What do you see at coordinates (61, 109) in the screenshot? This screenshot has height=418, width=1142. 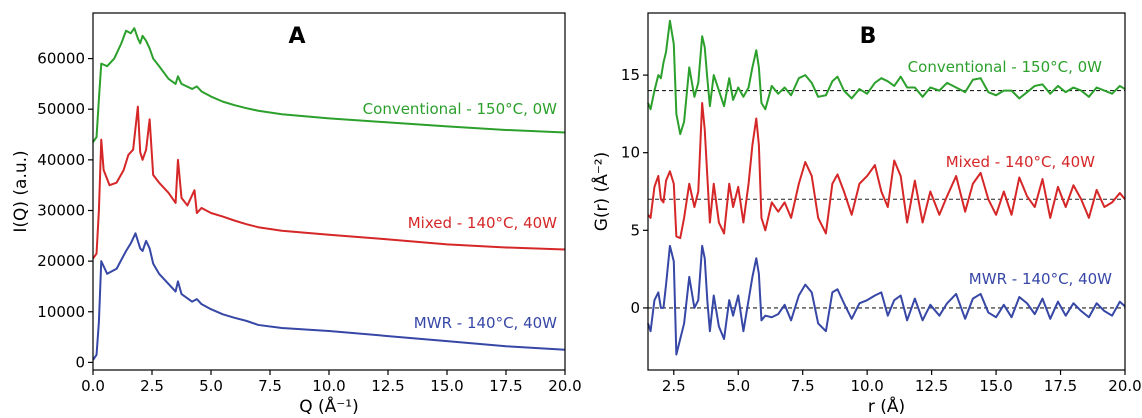 I see `y-tick-label: 50000` at bounding box center [61, 109].